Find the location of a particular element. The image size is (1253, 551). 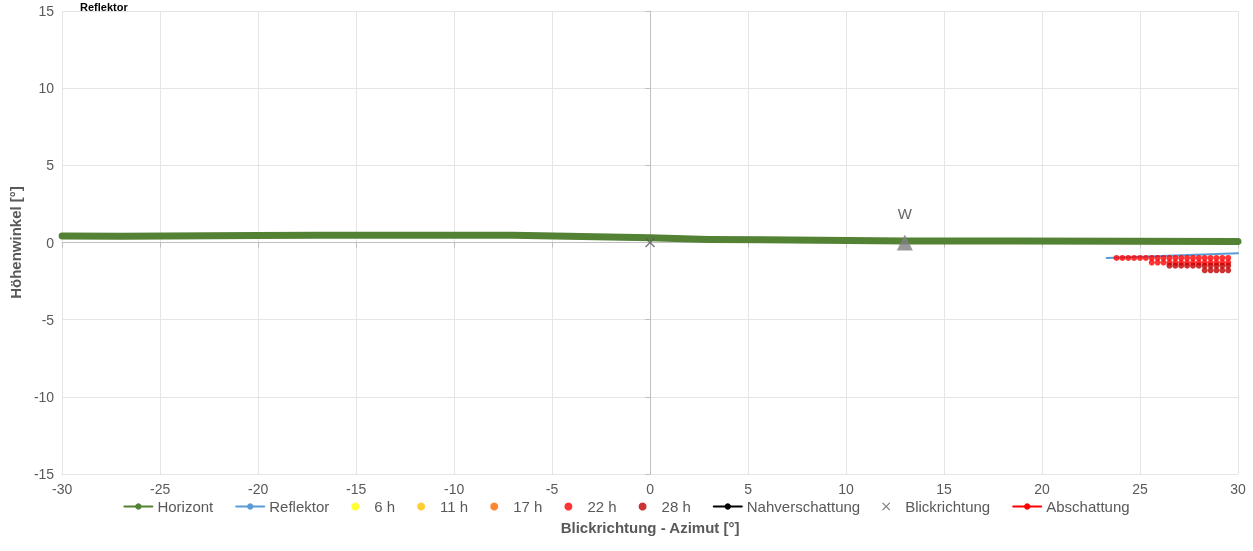

y-tick-label: -5 is located at coordinates (48, 319).